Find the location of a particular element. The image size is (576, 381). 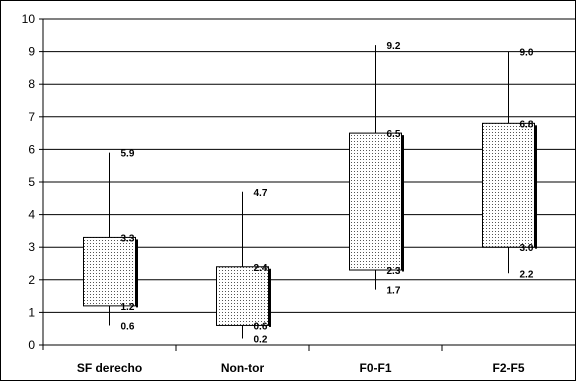

data-label: 2.2 is located at coordinates (527, 274).